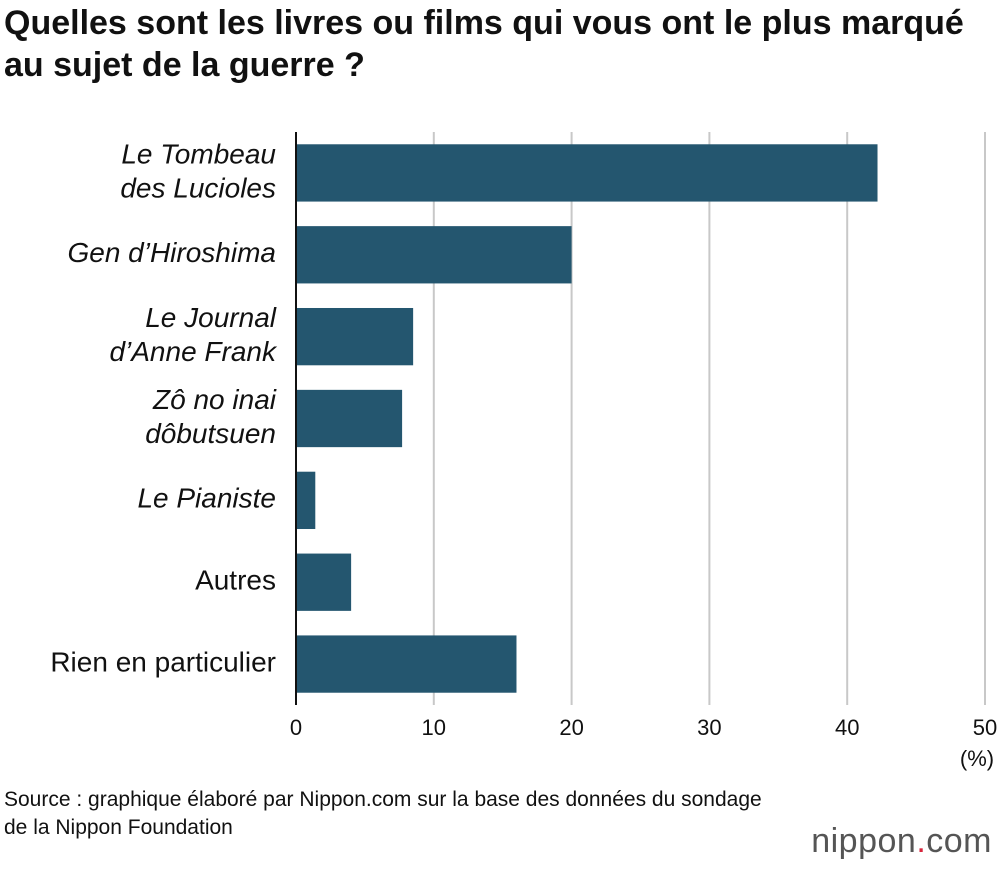 This screenshot has height=870, width=1000. Describe the element at coordinates (977, 758) in the screenshot. I see `x-axis-label: (%)` at that location.